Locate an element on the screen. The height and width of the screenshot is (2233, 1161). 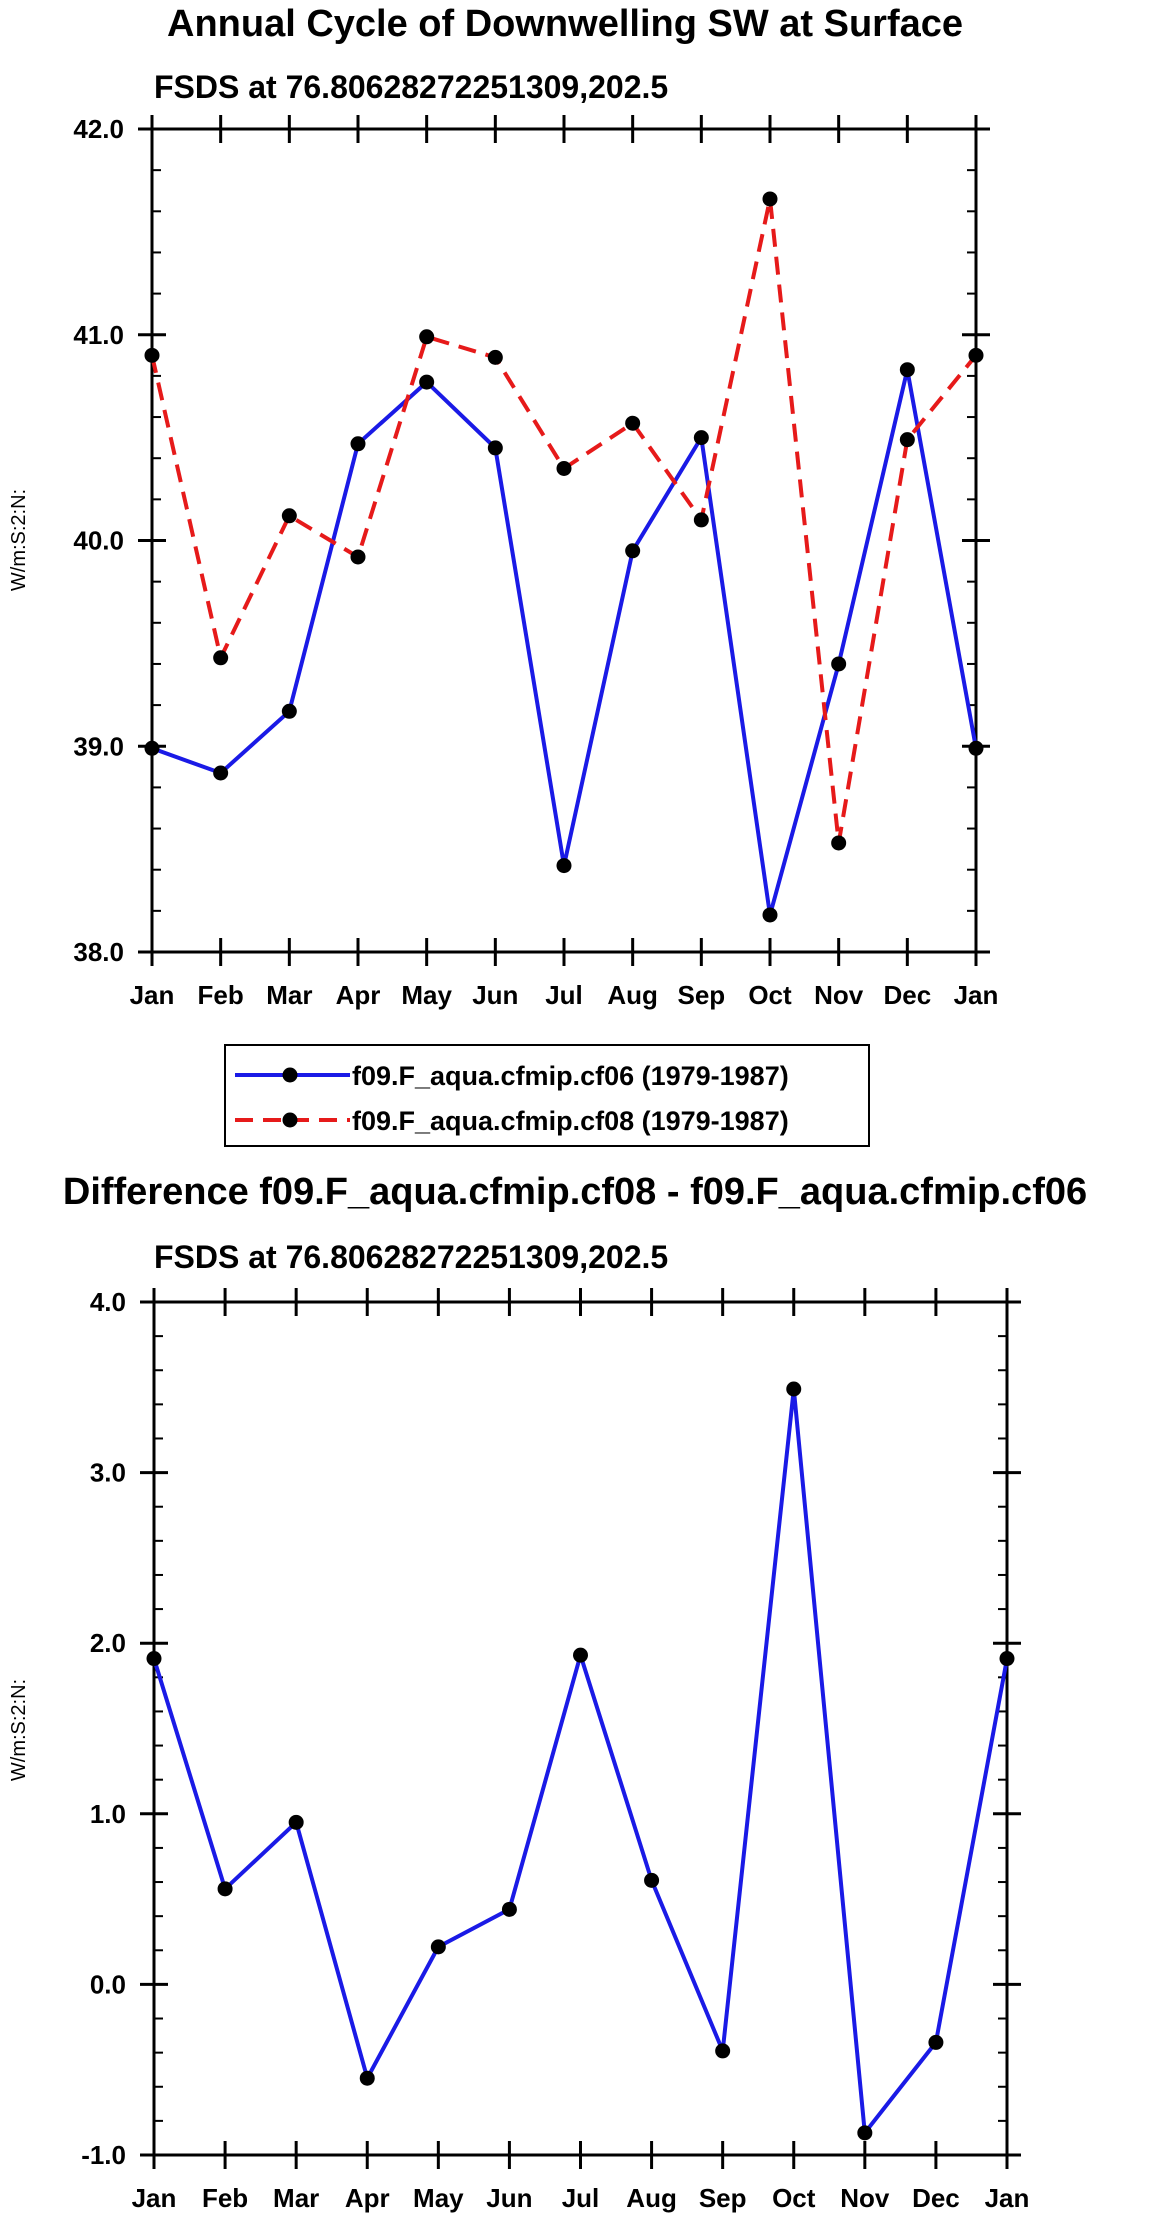
y-tick-label: 1.0 is located at coordinates (108, 1814).